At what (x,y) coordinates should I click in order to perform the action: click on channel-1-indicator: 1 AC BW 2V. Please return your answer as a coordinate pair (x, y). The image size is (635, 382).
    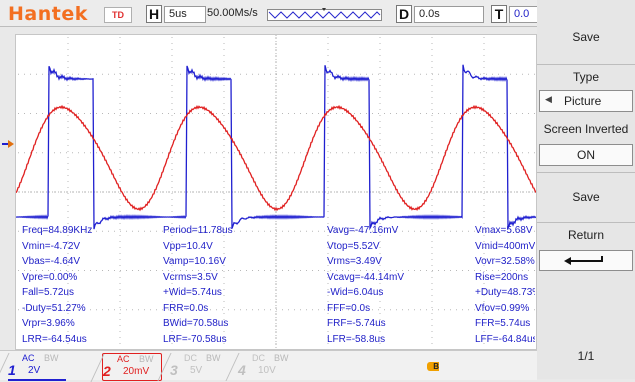
    Looking at the image, I should click on (33, 367).